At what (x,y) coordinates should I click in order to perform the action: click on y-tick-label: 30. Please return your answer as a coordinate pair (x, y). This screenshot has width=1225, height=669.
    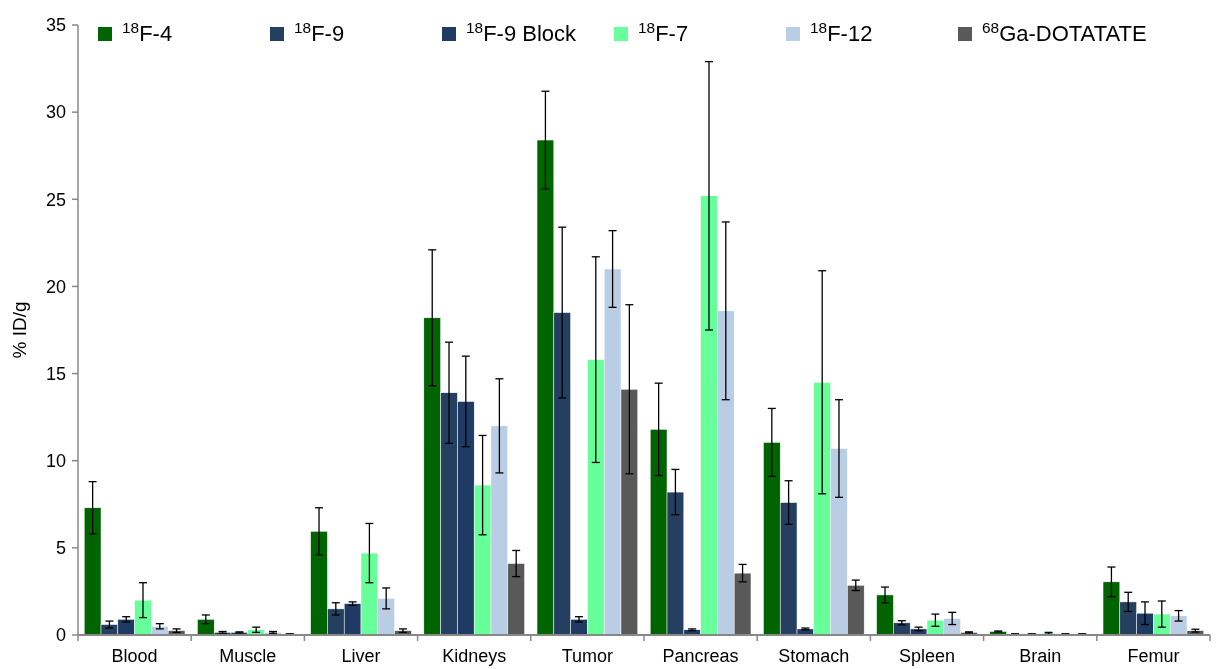
    Looking at the image, I should click on (55, 112).